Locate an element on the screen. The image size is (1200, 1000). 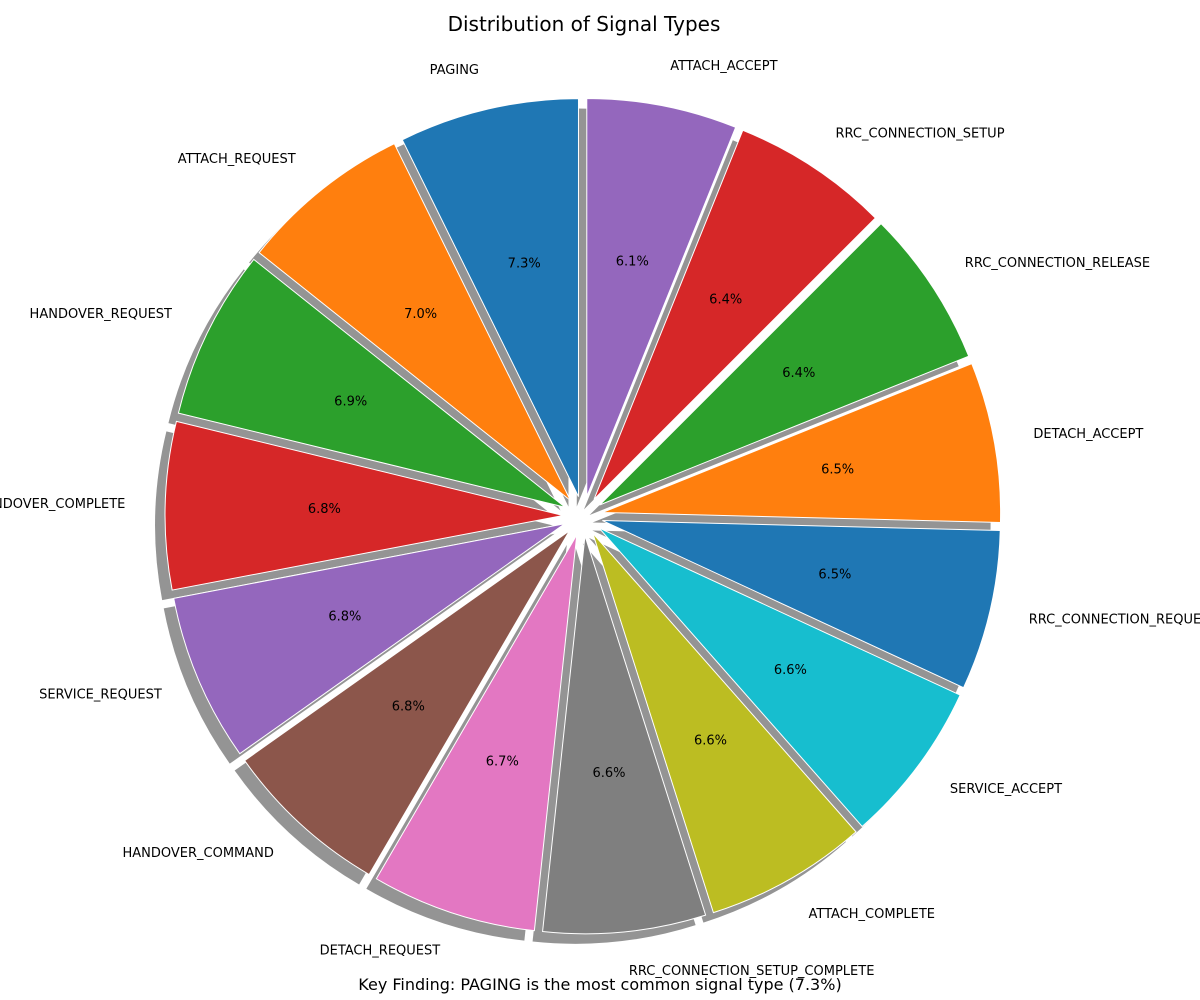
pie-slice-rrc-connection-release is located at coordinates (784, 364).